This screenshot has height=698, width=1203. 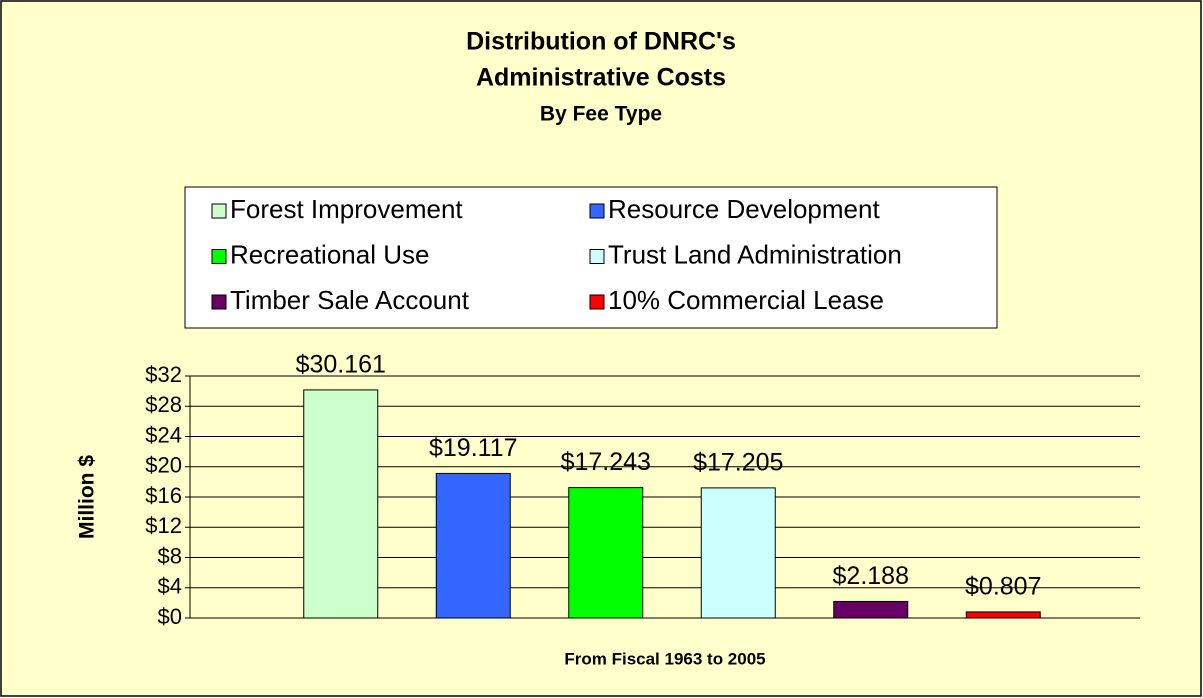 I want to click on y-tick-label: $28, so click(x=163, y=404).